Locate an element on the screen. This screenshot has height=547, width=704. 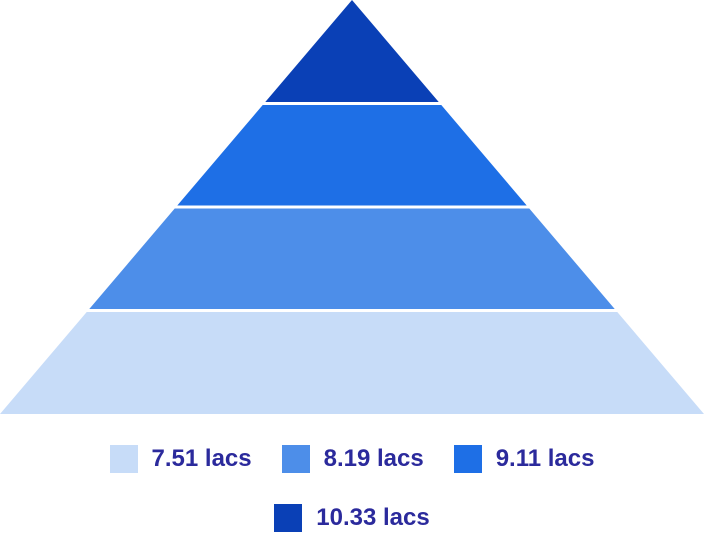
legend-row-1: 7.51 lacs 8.19 lacs 9.11 lacs is located at coordinates (352, 459).